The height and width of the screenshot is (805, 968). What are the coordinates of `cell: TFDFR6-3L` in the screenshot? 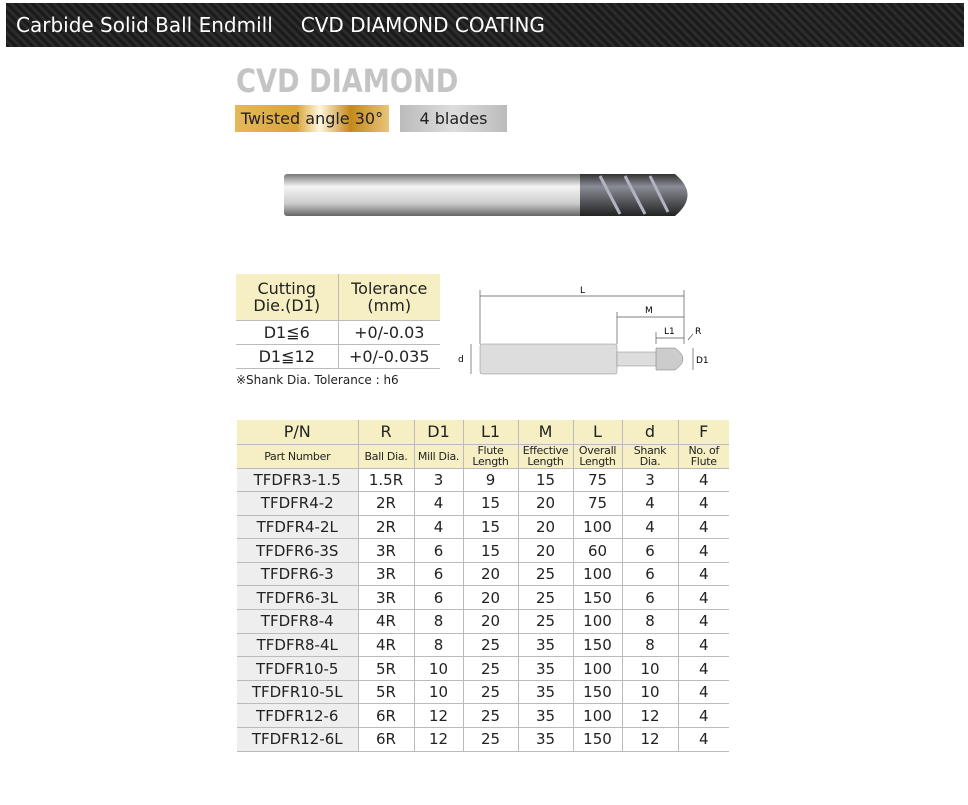 It's located at (298, 598).